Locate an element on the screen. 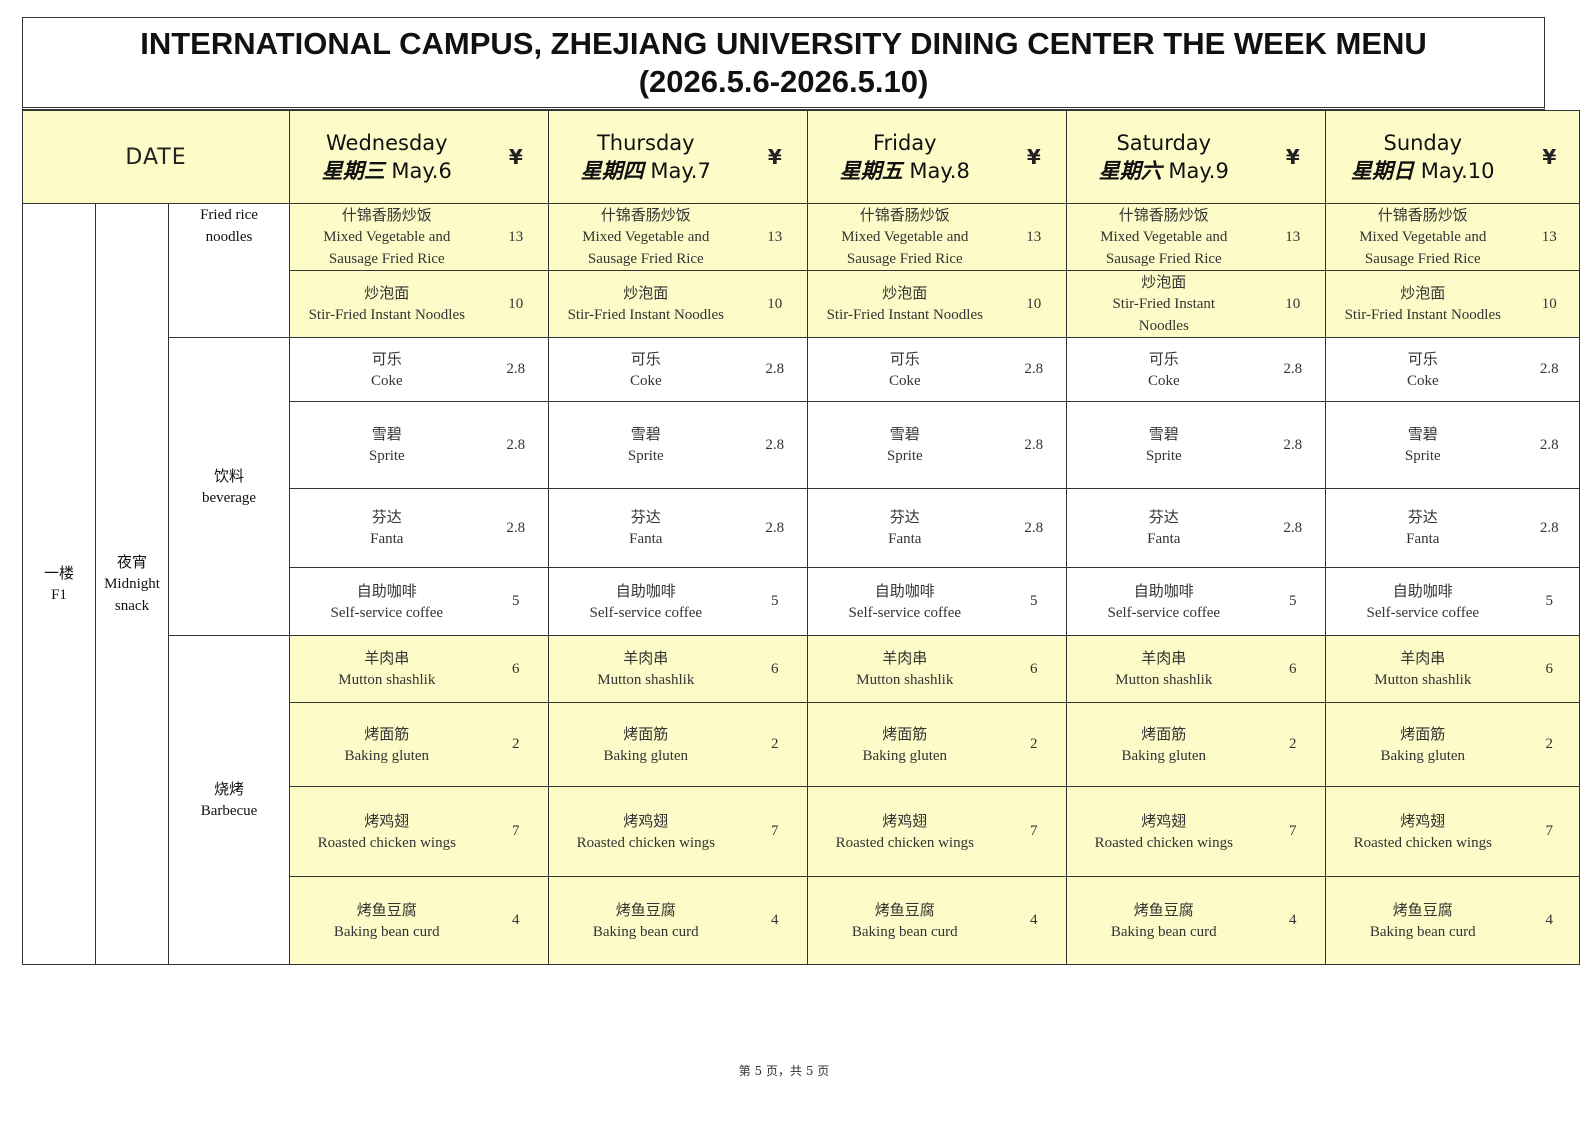  dish-name-en: Coke is located at coordinates (1163, 380).